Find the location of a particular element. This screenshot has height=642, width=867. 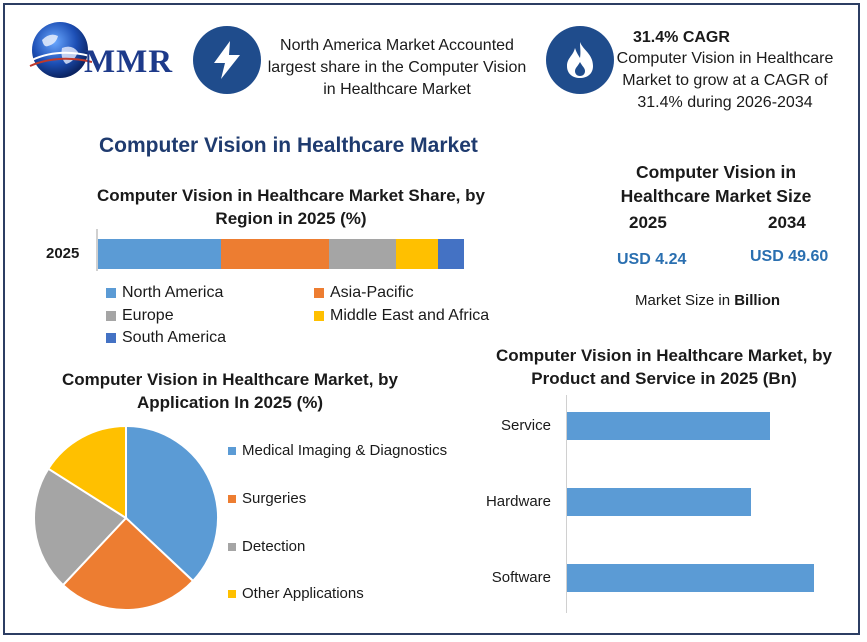

legend-item-north-america: North America is located at coordinates (164, 293).